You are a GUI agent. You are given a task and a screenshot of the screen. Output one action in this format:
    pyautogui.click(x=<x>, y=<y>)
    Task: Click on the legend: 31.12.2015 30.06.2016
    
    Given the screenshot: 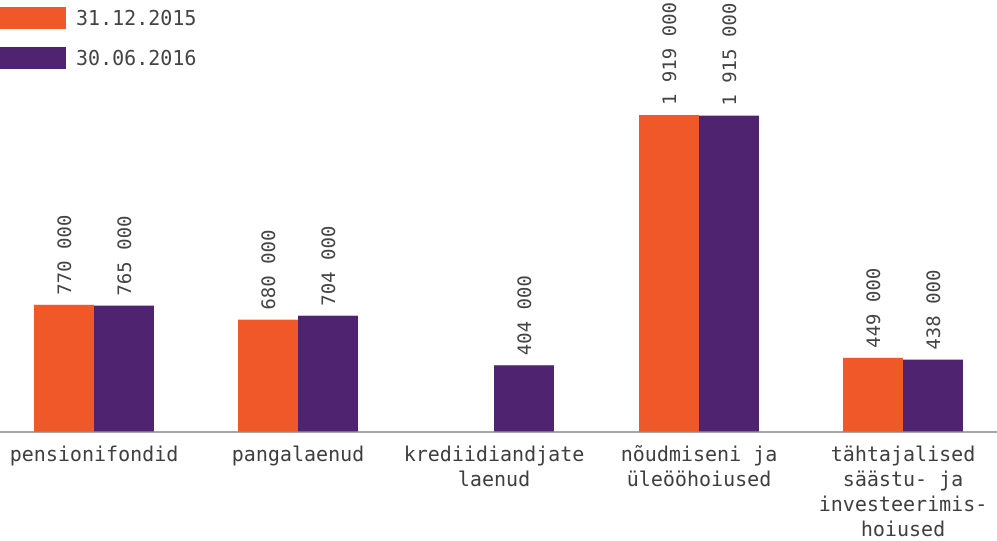 What is the action you would take?
    pyautogui.click(x=98, y=38)
    